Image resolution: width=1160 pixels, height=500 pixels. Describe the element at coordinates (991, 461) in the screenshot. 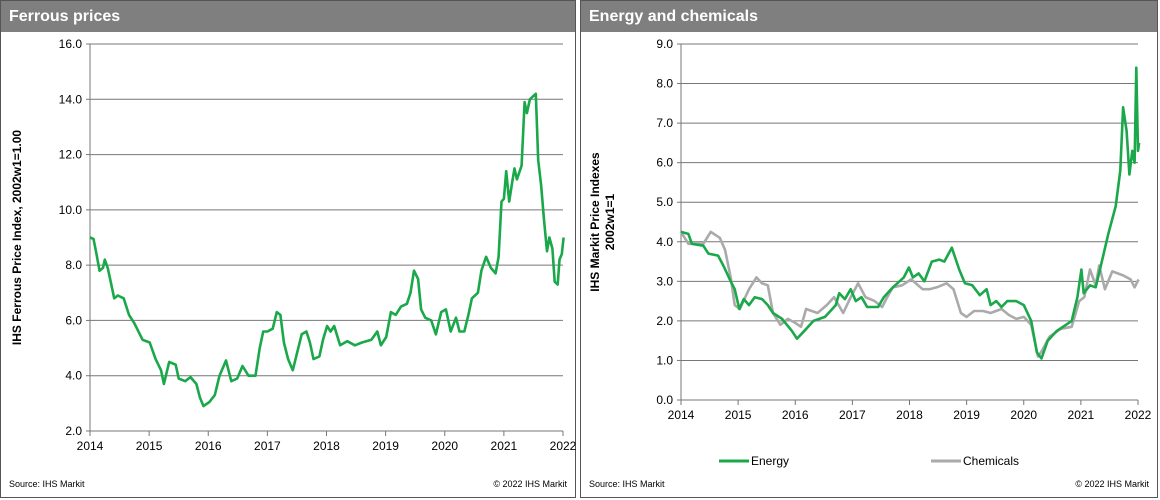

I see `legend-label-chemicals: Chemicals` at that location.